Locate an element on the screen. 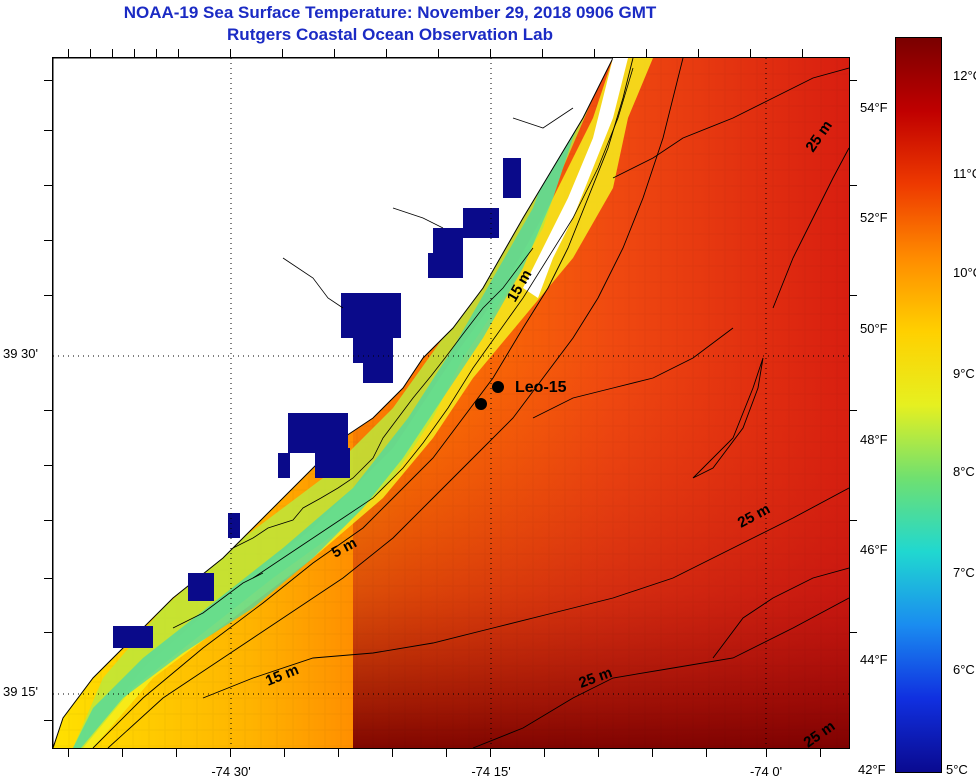 The width and height of the screenshot is (976, 784). colorbar-celsius-label: 6°C is located at coordinates (964, 669).